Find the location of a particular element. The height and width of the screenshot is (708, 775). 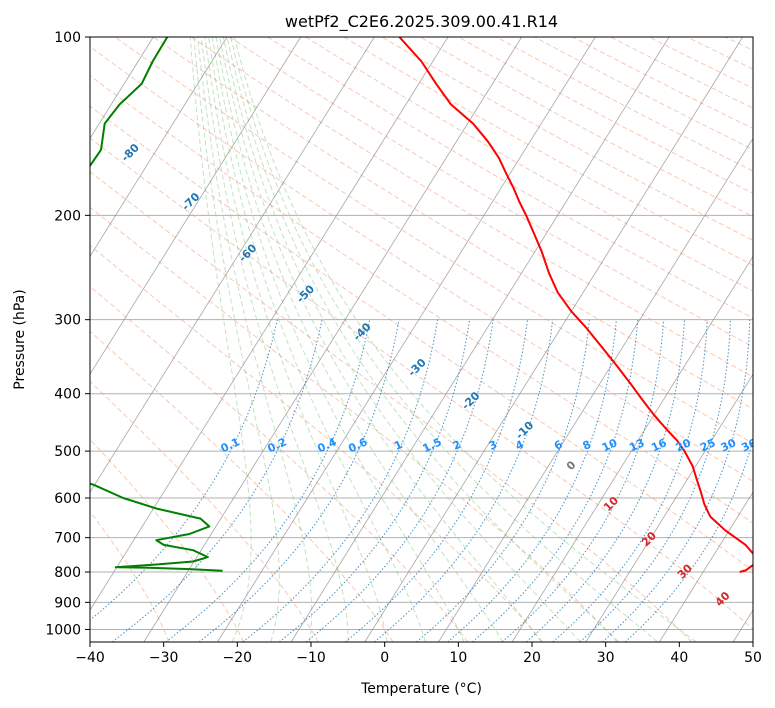

mixing-ratio-label-17: 36 is located at coordinates (749, 445).